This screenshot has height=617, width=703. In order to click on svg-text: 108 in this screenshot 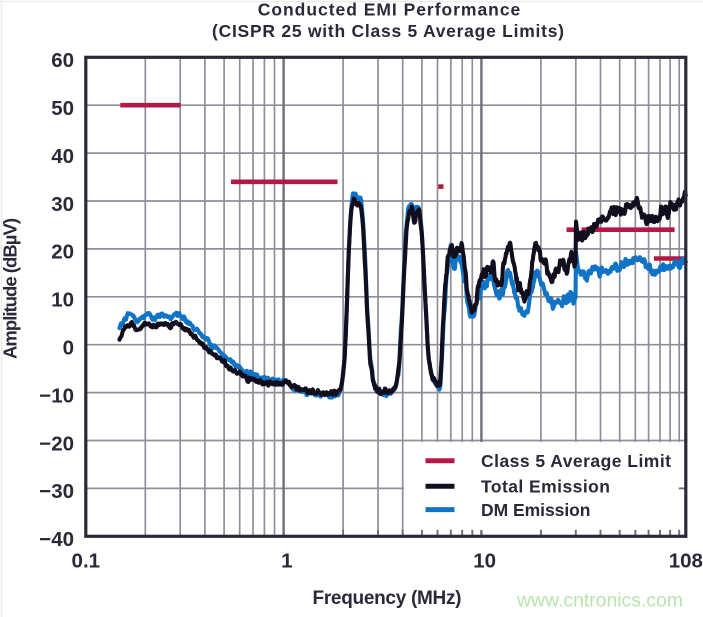, I will do `click(686, 561)`.